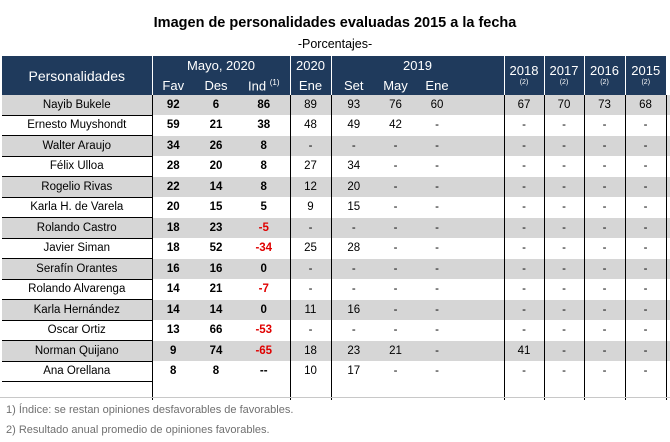 The width and height of the screenshot is (670, 442). What do you see at coordinates (172, 350) in the screenshot?
I see `cell-fav: 9` at bounding box center [172, 350].